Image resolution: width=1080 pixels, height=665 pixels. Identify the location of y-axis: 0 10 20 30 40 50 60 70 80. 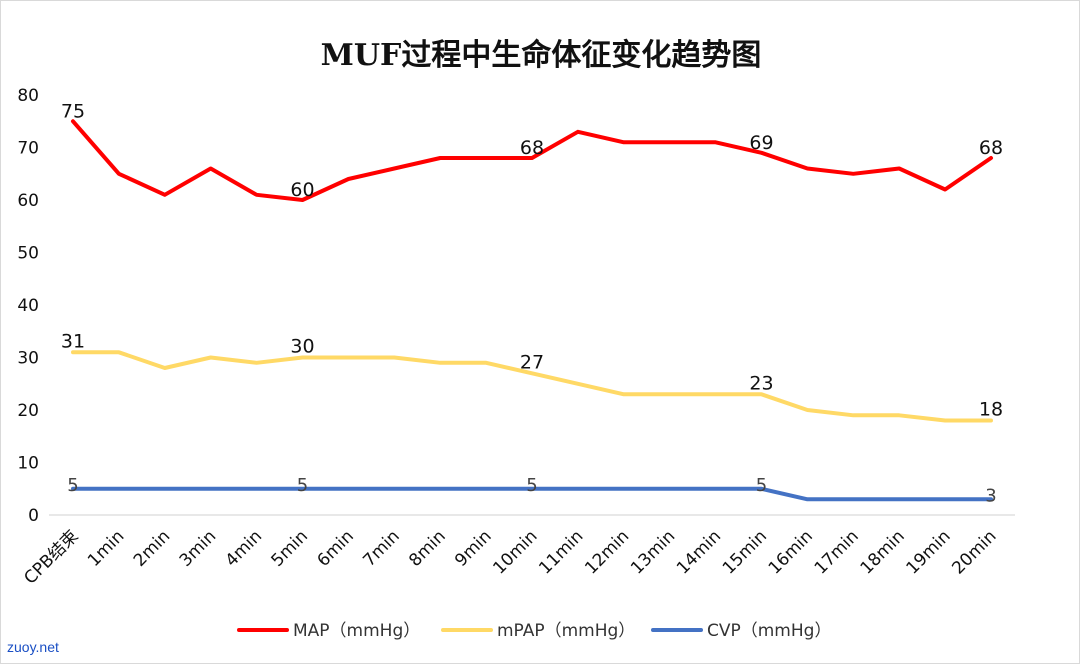
(28, 306).